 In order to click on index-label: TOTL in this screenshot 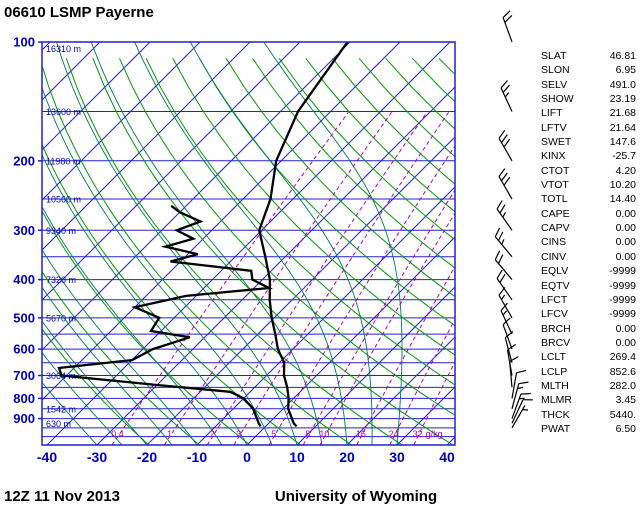, I will do `click(554, 199)`.